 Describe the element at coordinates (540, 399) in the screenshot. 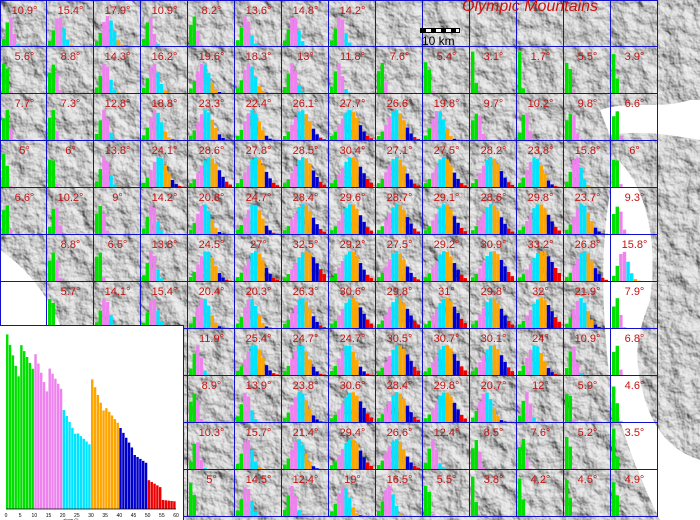

I see `grid-cell-r8-c11: 12°` at that location.